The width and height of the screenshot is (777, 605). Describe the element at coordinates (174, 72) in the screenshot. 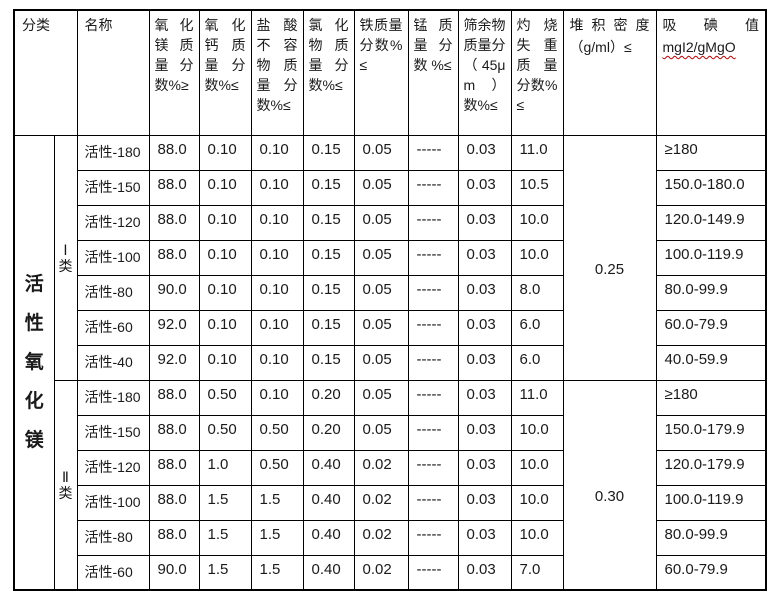

I see `header-mgo: 氧化镁质量分数%≥` at that location.